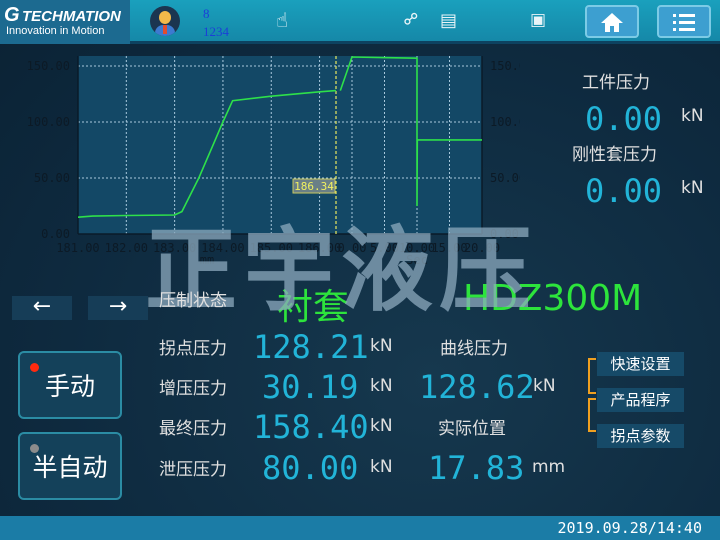  What do you see at coordinates (538, 20) in the screenshot?
I see `monitor-settings-icon: ▣` at bounding box center [538, 20].